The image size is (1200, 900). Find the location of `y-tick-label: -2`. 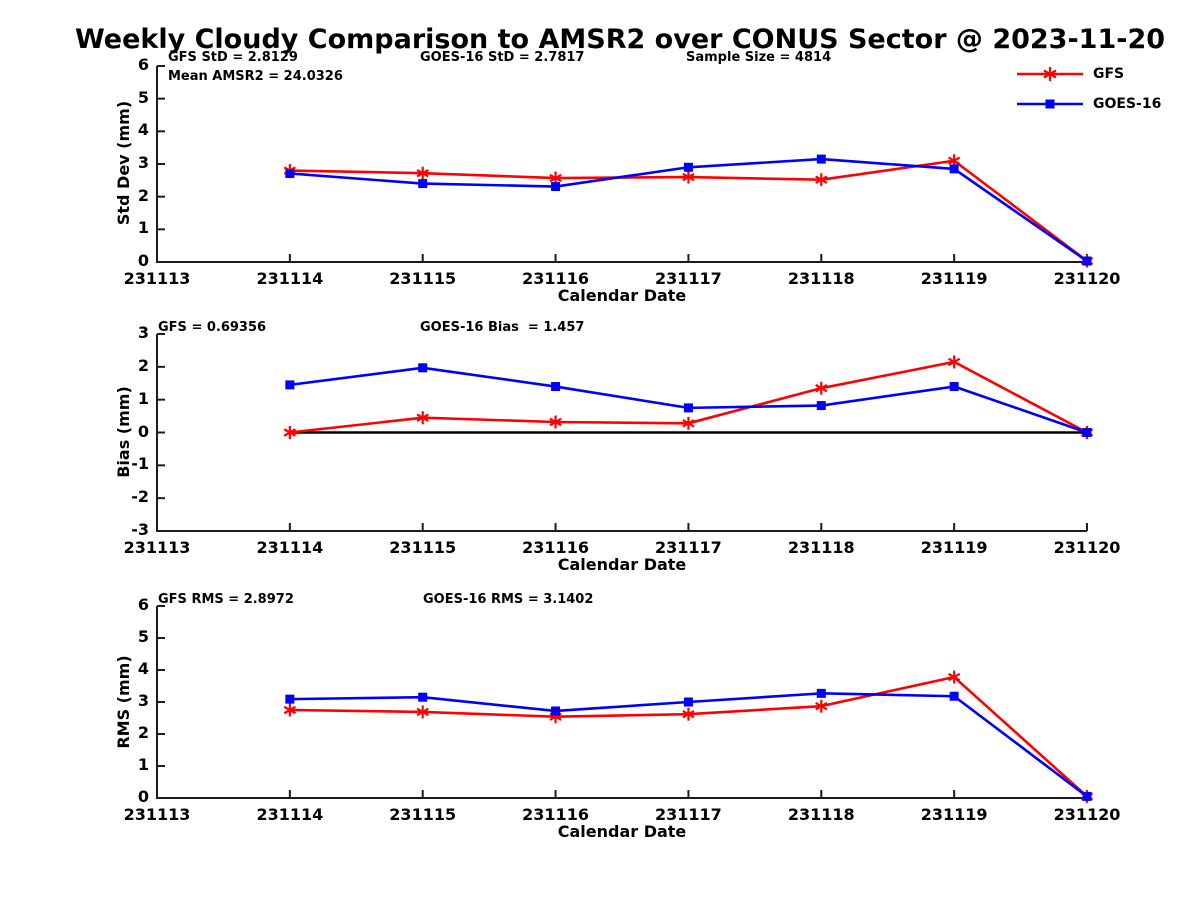

y-tick-label: -2 is located at coordinates (140, 497).